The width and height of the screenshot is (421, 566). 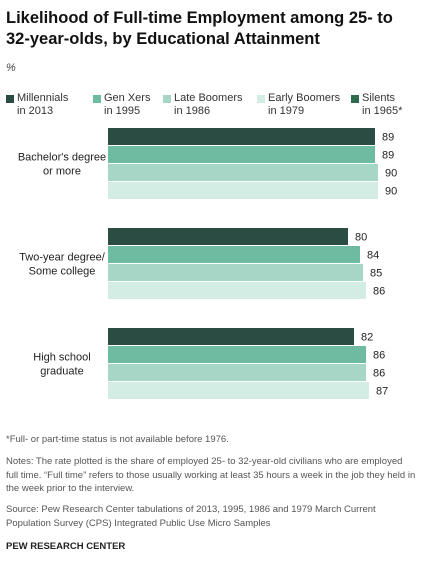 What do you see at coordinates (382, 392) in the screenshot?
I see `data-label: 87` at bounding box center [382, 392].